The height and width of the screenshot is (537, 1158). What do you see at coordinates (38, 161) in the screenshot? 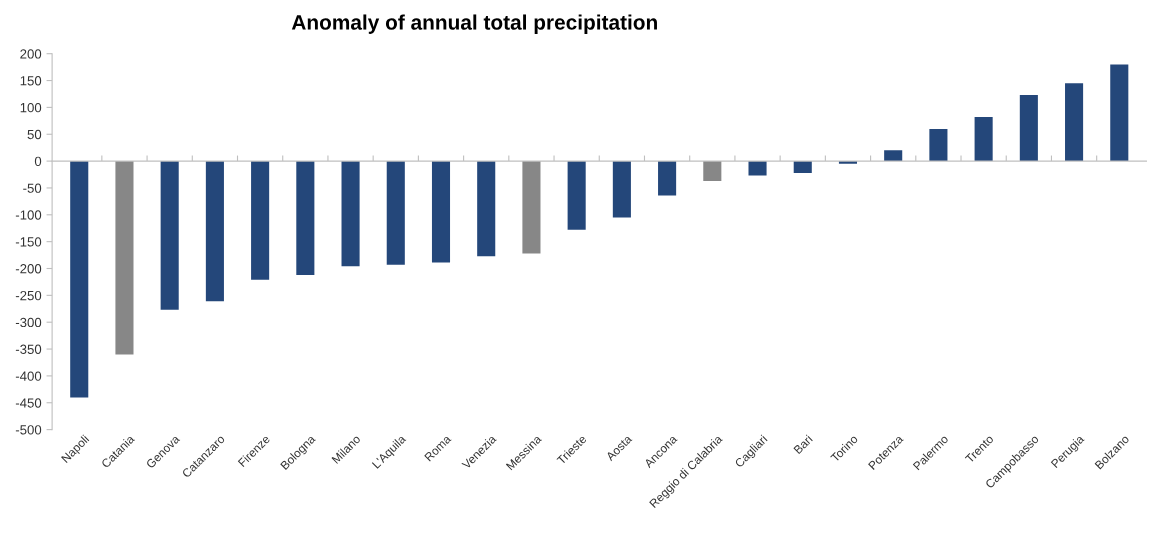
I see `y-tick-label: 0` at bounding box center [38, 161].